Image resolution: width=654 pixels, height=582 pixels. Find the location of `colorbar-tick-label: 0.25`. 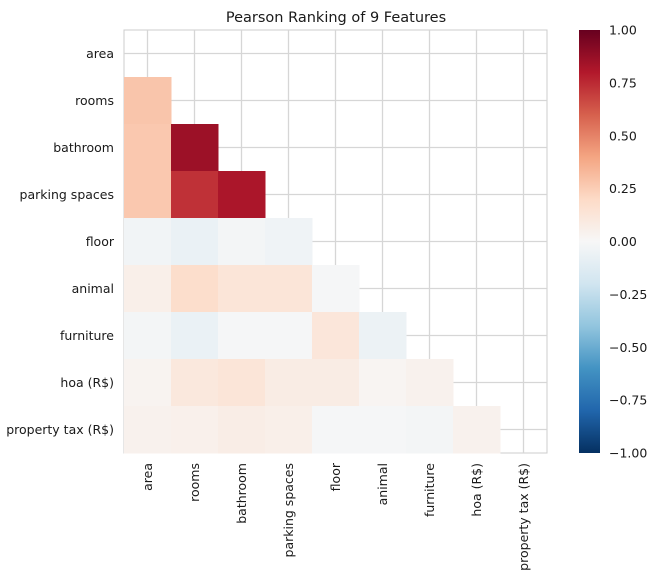

colorbar-tick-label: 0.25 is located at coordinates (623, 188).